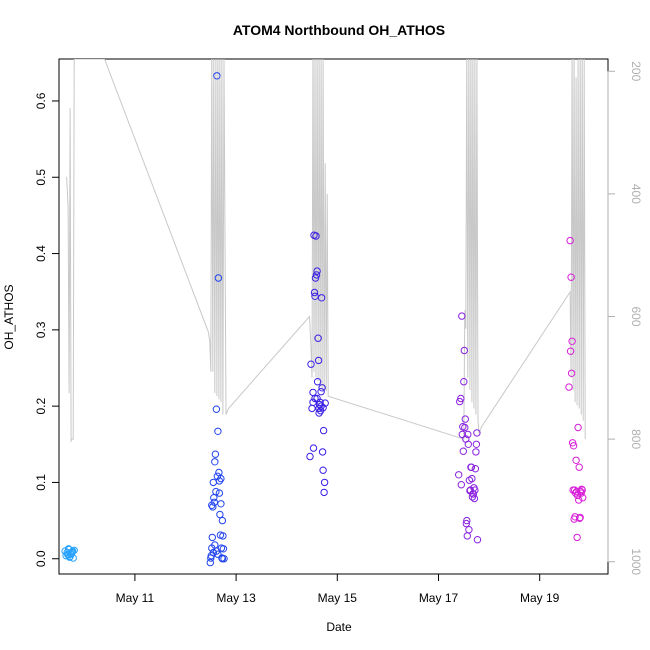 The height and width of the screenshot is (650, 650). What do you see at coordinates (636, 561) in the screenshot?
I see `y2-tick-label: 1000` at bounding box center [636, 561].